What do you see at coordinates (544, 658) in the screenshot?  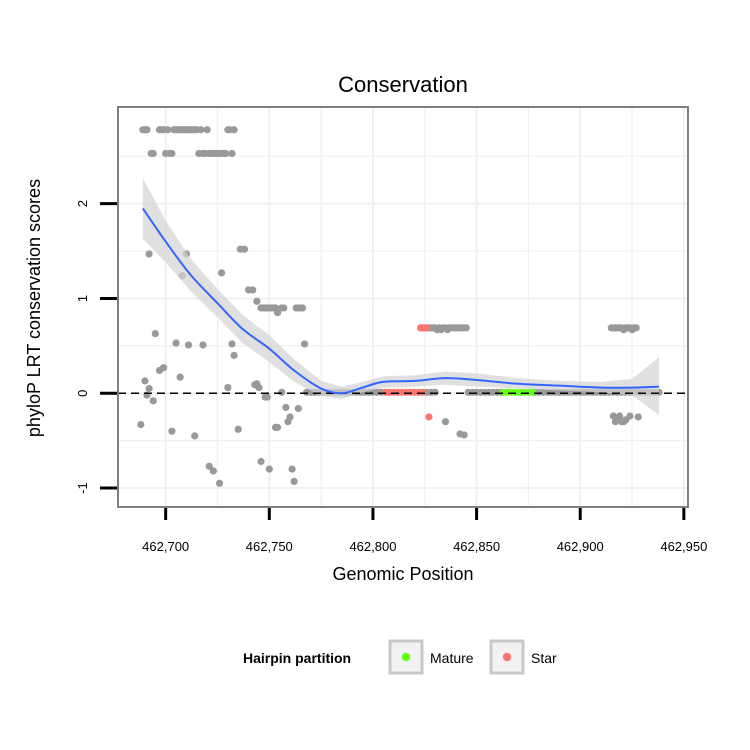 I see `legend-label: Star` at bounding box center [544, 658].